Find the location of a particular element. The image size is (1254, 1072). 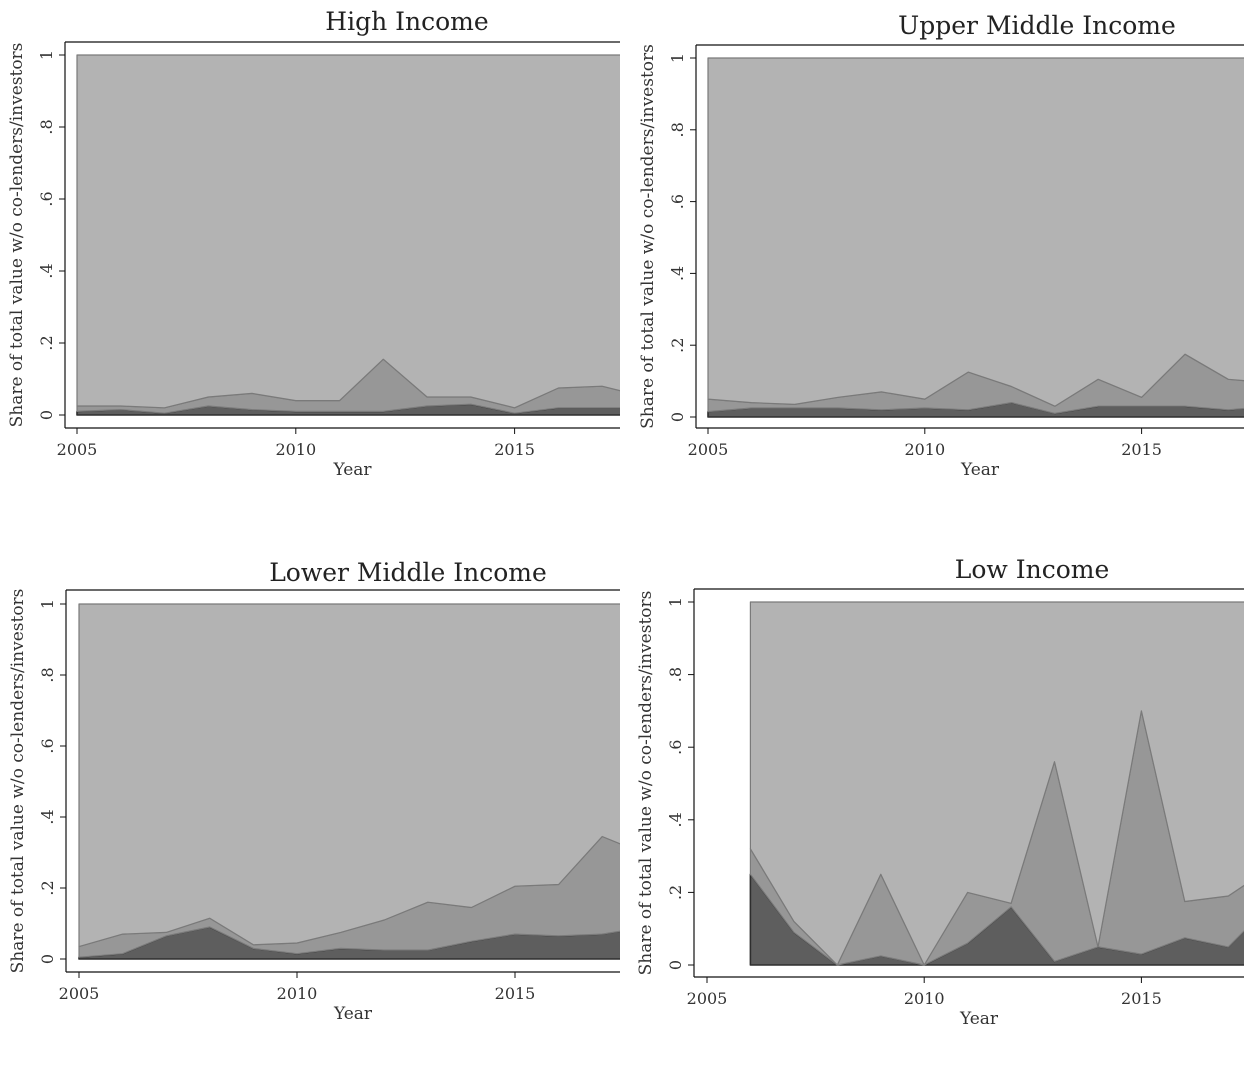

chart-title: Low Income is located at coordinates (1032, 569).